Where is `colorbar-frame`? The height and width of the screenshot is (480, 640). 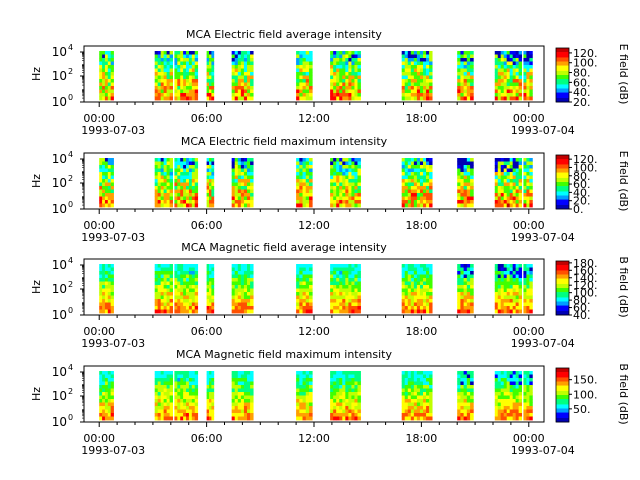
colorbar-frame is located at coordinates (562, 75).